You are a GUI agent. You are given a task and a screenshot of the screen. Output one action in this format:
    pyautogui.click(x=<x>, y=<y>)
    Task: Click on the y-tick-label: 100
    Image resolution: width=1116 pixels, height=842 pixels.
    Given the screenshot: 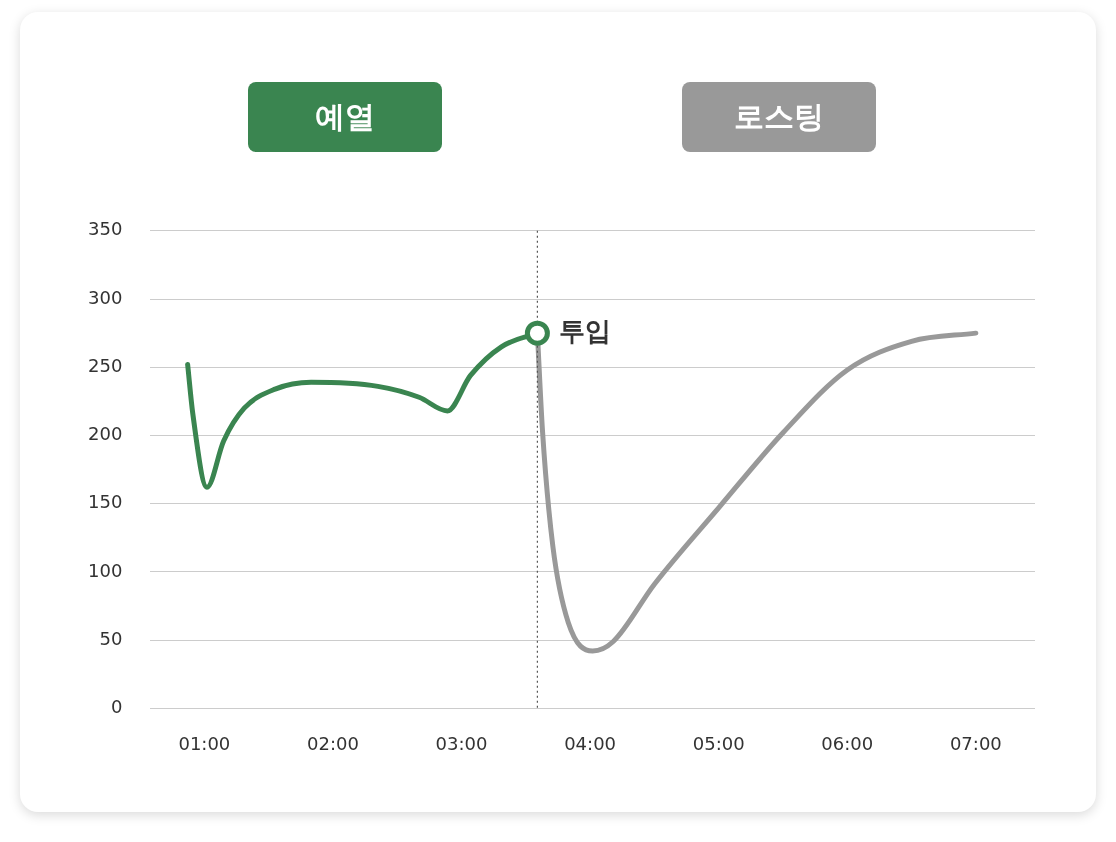 What is the action you would take?
    pyautogui.click(x=105, y=570)
    